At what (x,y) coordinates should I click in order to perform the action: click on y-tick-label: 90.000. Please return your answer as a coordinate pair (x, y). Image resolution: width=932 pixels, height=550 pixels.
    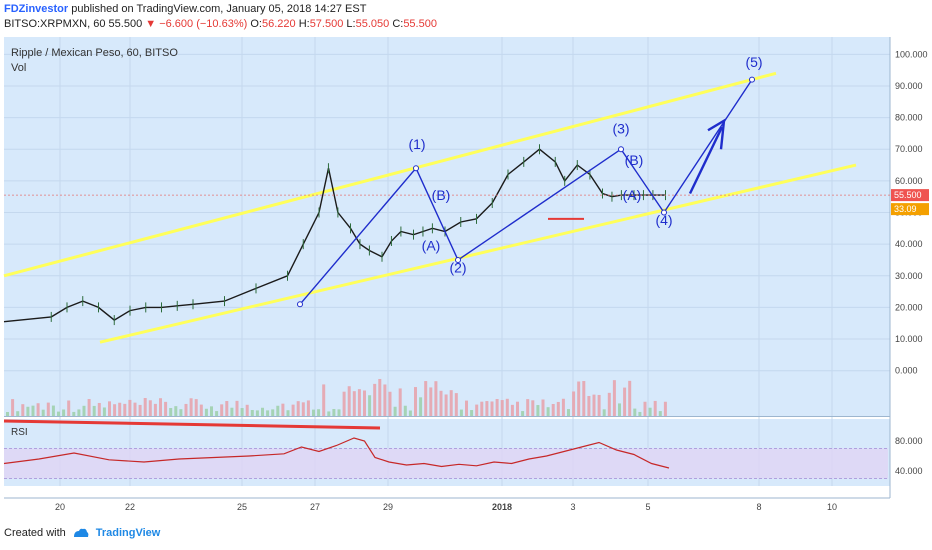
    Looking at the image, I should click on (909, 86).